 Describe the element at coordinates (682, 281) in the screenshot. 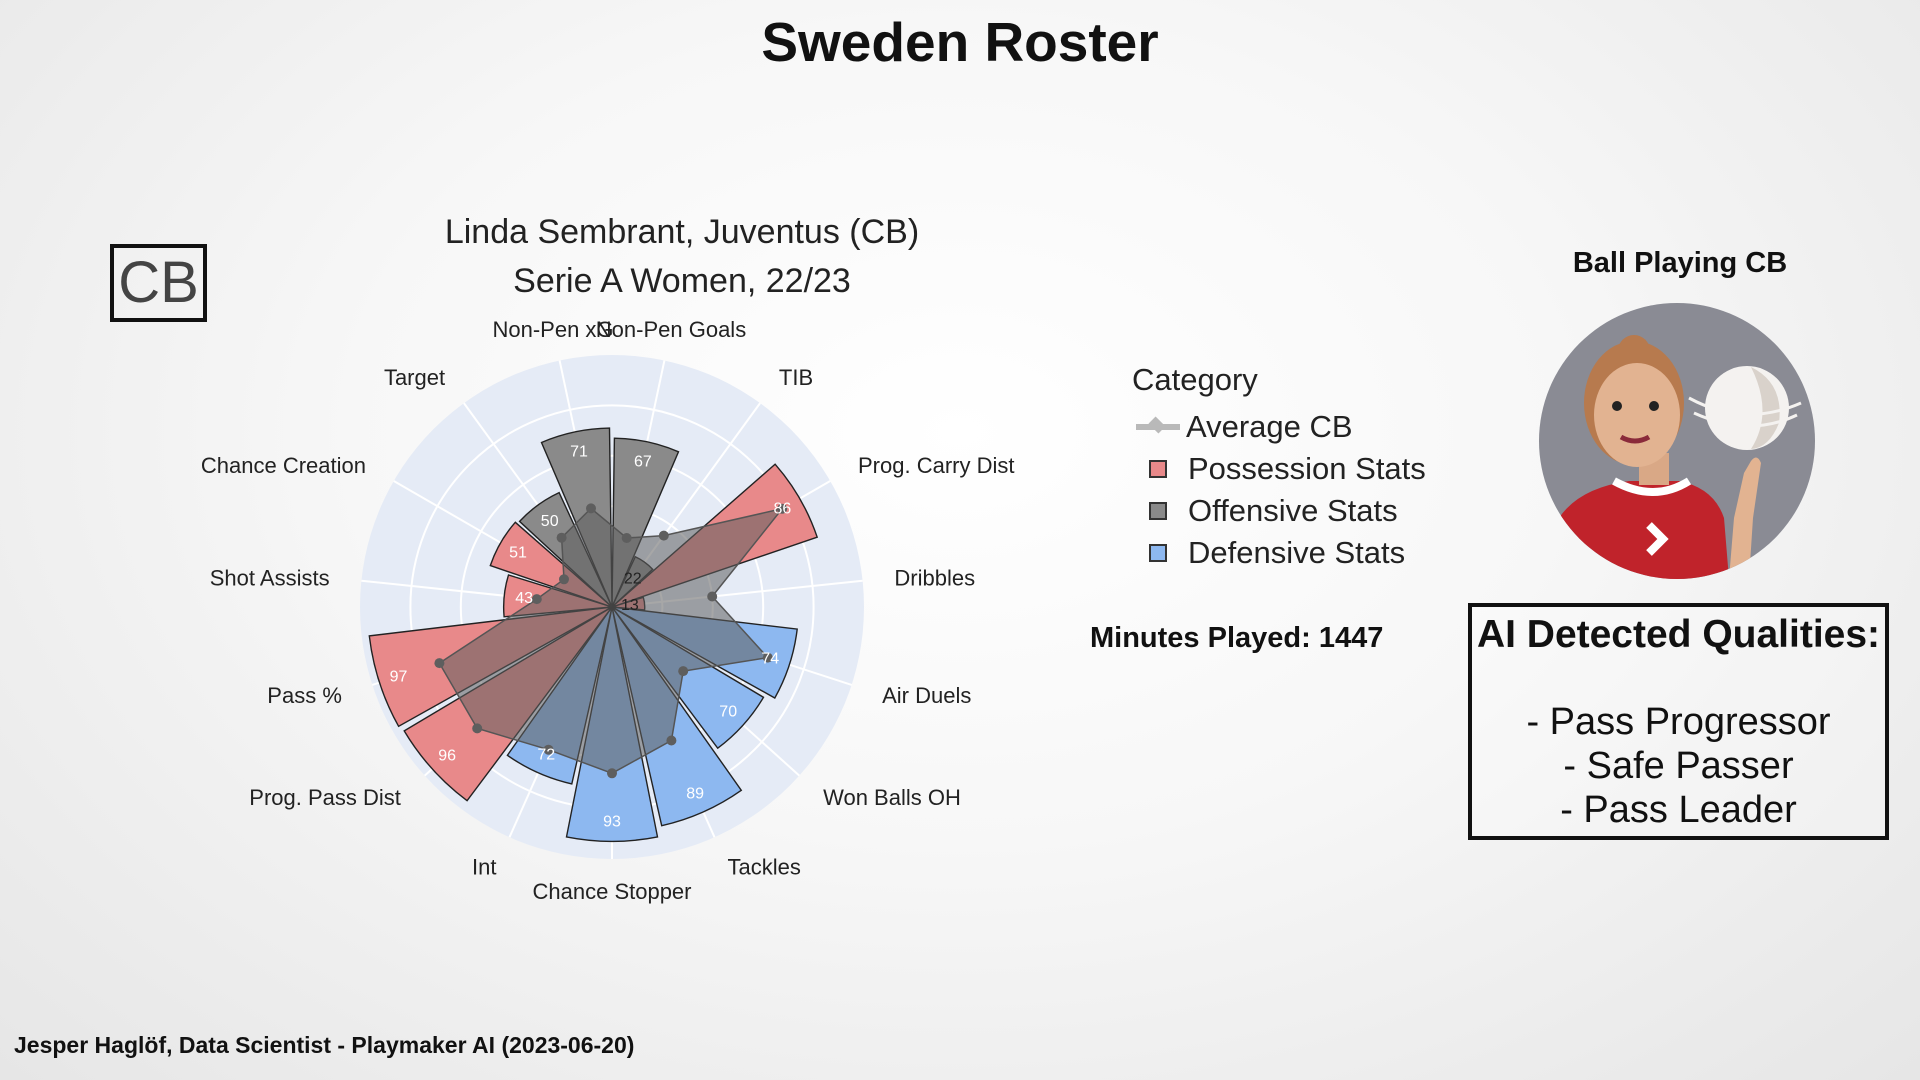

I see `chart-subtitle: Serie A Women, 22/23` at that location.